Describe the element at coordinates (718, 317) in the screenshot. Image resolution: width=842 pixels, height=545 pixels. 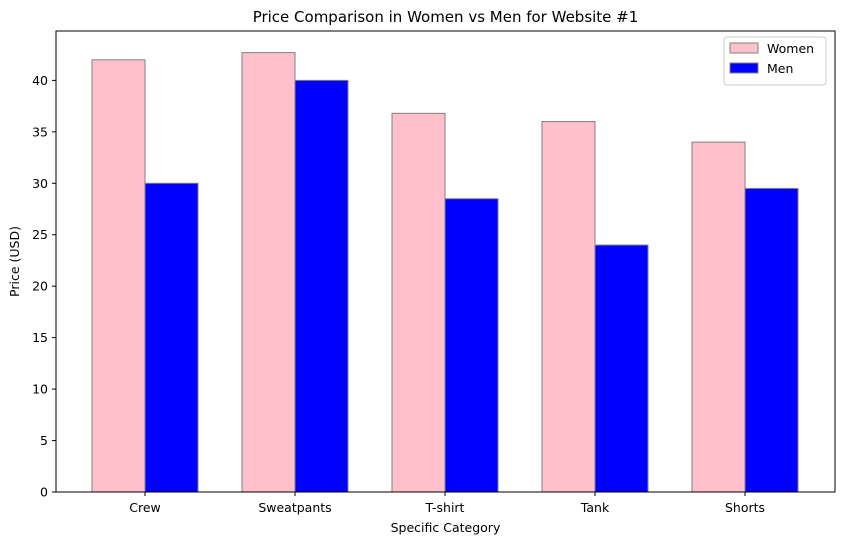
I see `bar-women-shorts` at that location.